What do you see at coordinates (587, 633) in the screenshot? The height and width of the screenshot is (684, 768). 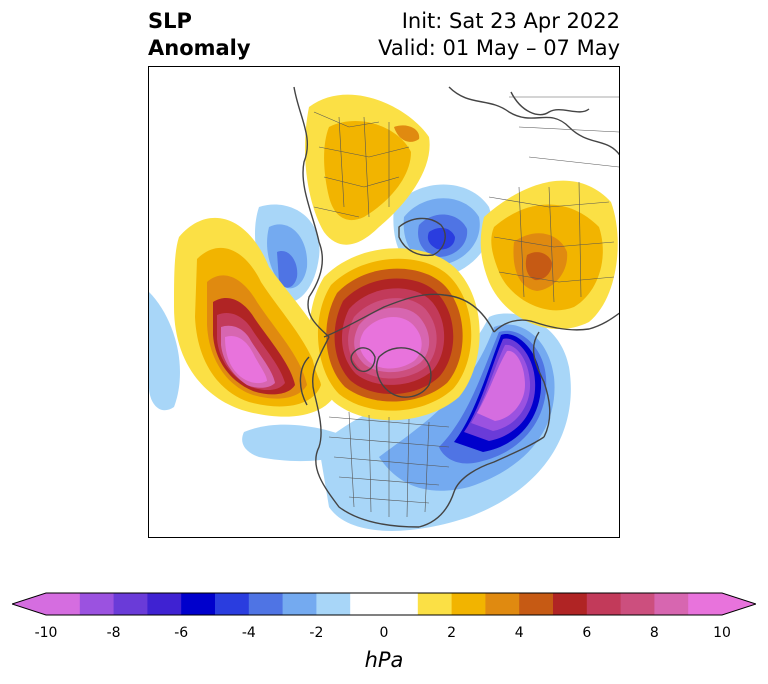 I see `colorbar-tick-label: 6` at bounding box center [587, 633].